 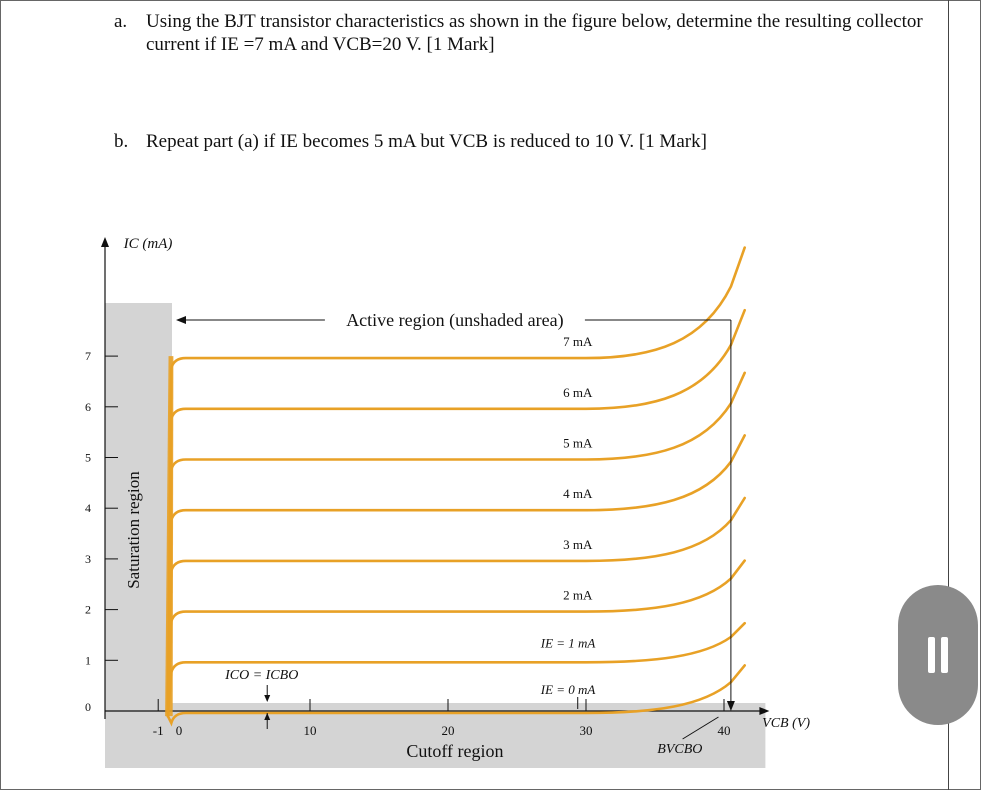 What do you see at coordinates (267, 698) in the screenshot?
I see `ico-arrow-down-icon` at bounding box center [267, 698].